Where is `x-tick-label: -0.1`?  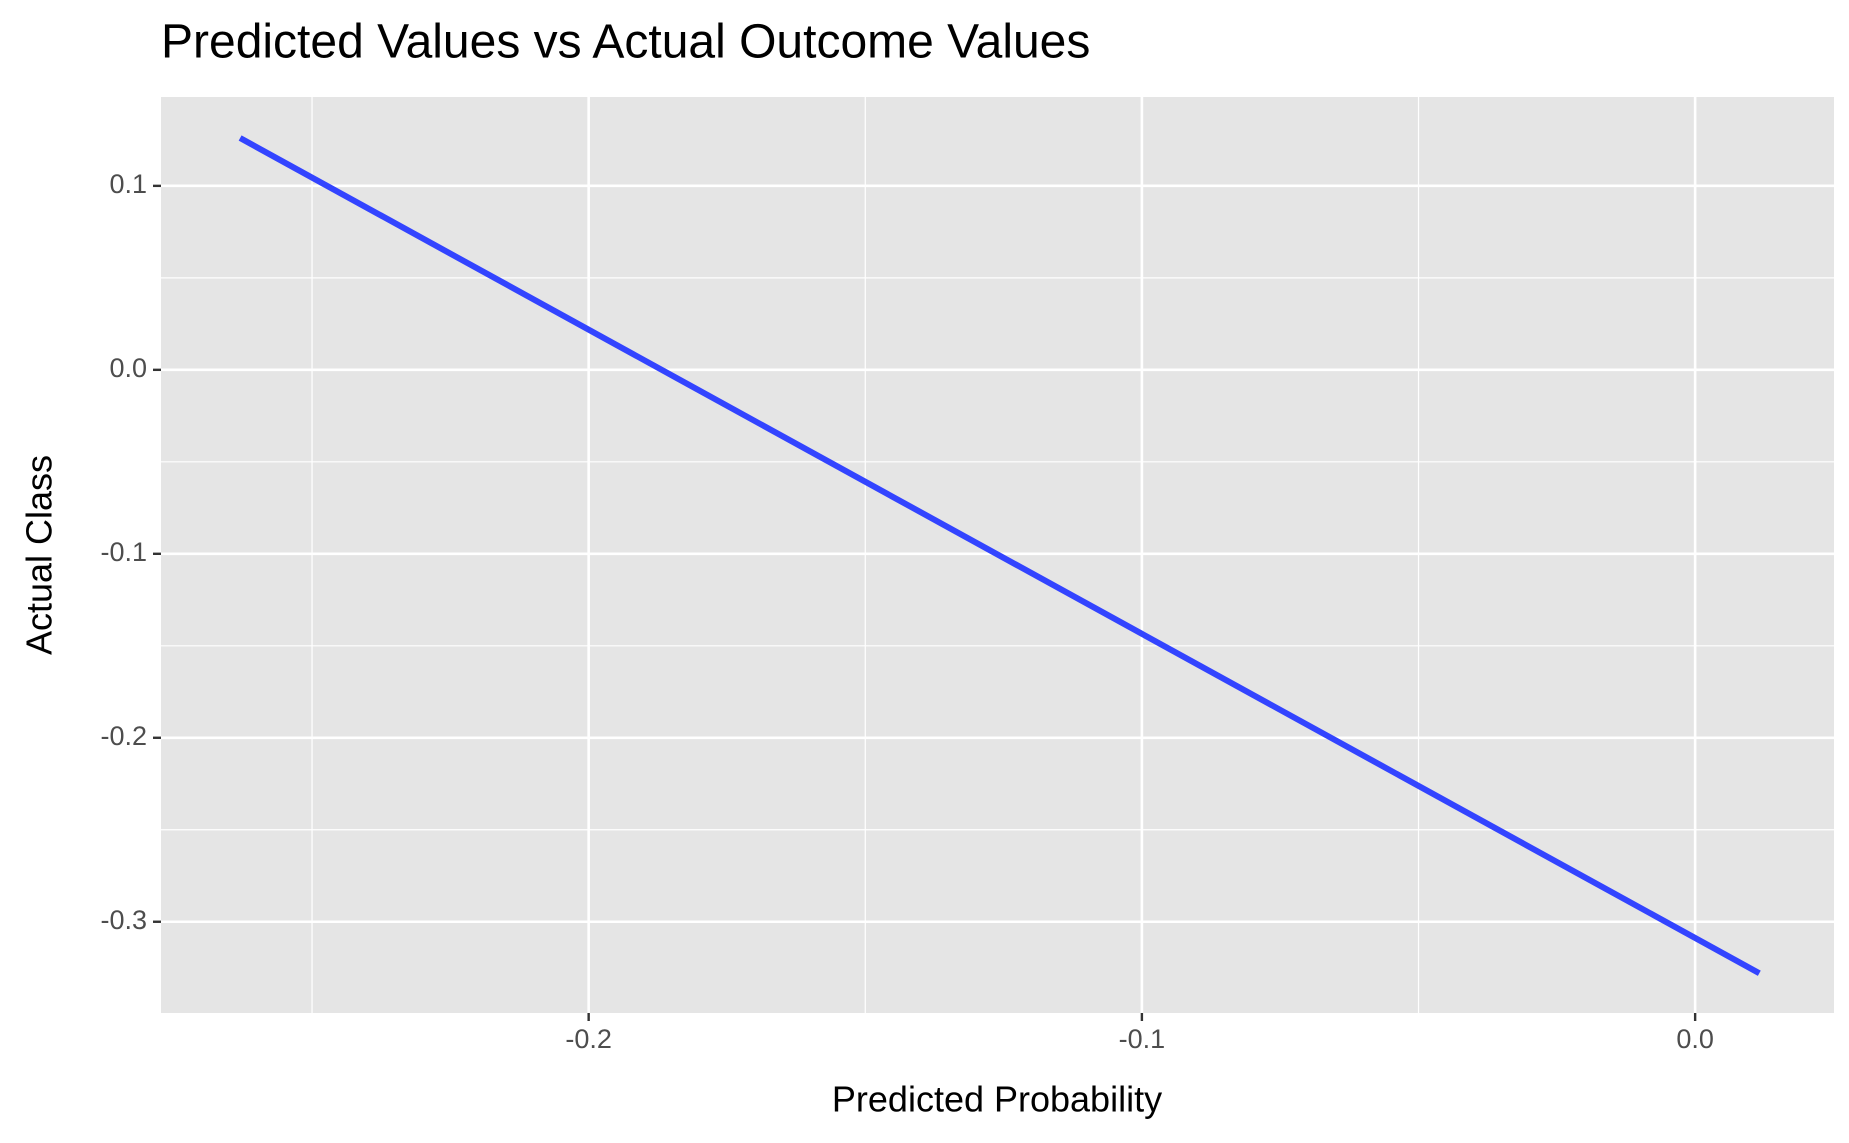
x-tick-label: -0.1 is located at coordinates (1142, 1039).